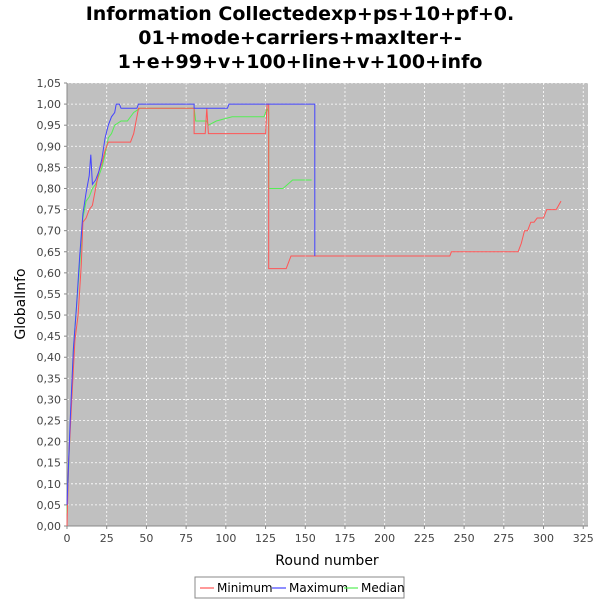 The image size is (600, 600). I want to click on y-tick-label: 0,10, so click(49, 484).